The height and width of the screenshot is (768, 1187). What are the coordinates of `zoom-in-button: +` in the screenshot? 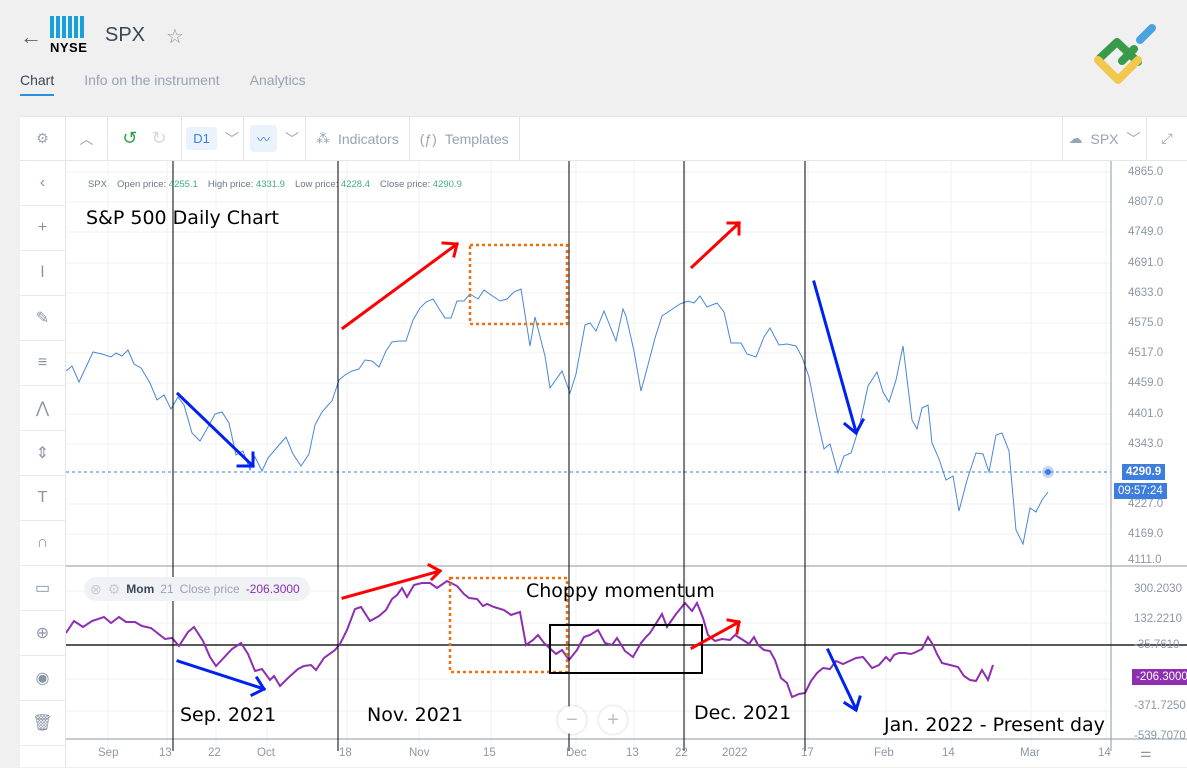 It's located at (613, 720).